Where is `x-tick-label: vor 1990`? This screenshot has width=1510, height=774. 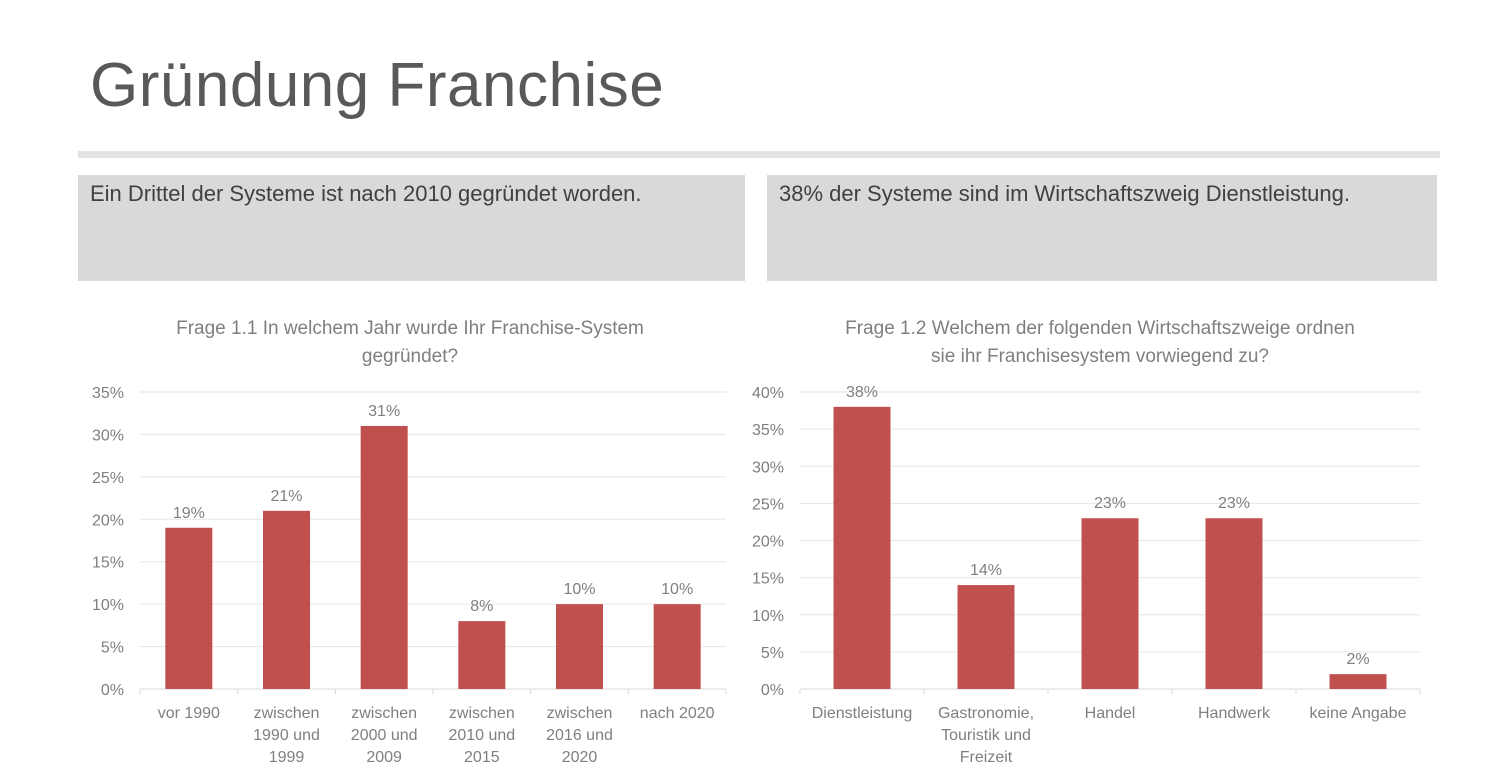 x-tick-label: vor 1990 is located at coordinates (189, 713).